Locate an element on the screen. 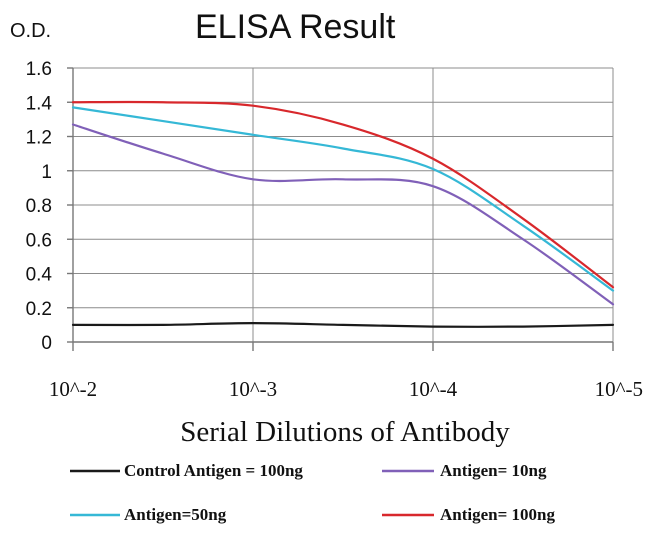  x-tick-label: 10^-2 is located at coordinates (73, 389).